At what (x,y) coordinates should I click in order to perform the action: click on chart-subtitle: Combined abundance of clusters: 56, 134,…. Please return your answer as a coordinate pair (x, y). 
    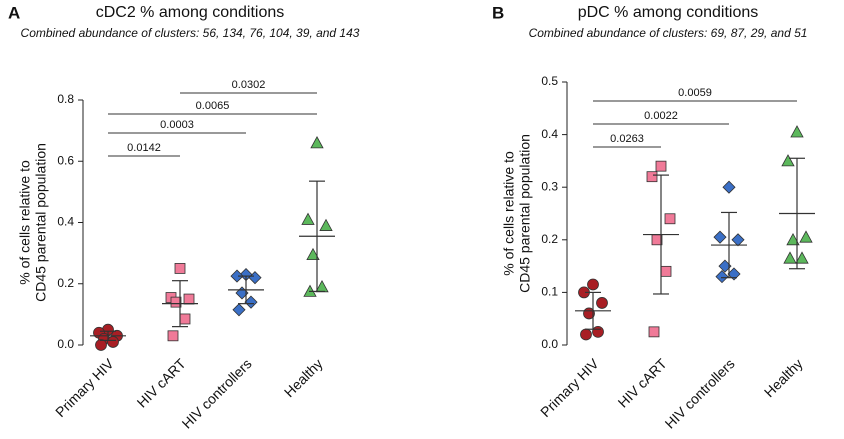
    Looking at the image, I should click on (190, 33).